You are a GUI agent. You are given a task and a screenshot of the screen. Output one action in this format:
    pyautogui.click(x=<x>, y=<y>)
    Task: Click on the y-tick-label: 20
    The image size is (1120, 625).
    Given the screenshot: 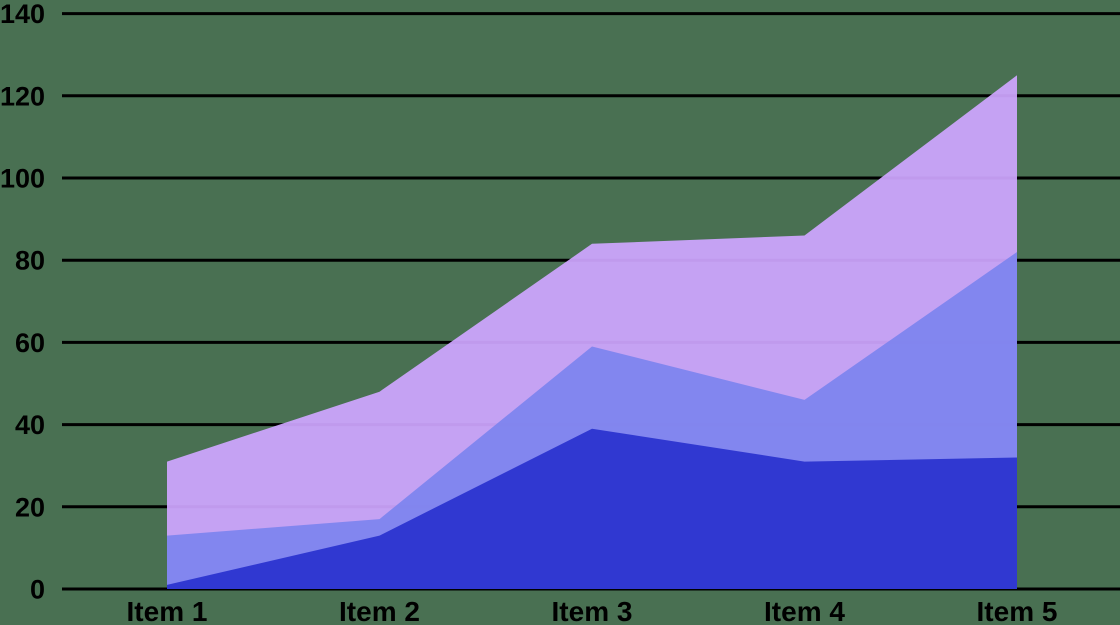 What is the action you would take?
    pyautogui.click(x=30, y=507)
    